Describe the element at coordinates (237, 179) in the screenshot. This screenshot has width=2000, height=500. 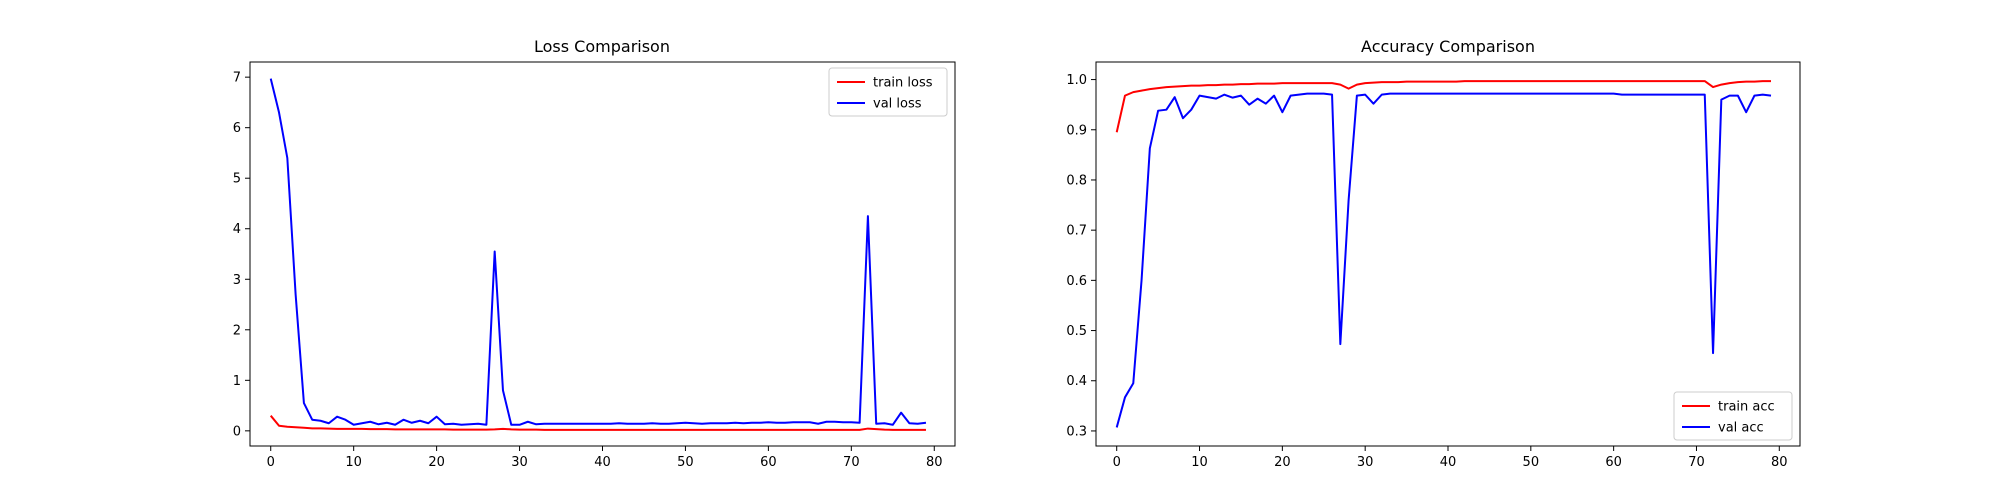
I see `y-tick-label: 5` at that location.